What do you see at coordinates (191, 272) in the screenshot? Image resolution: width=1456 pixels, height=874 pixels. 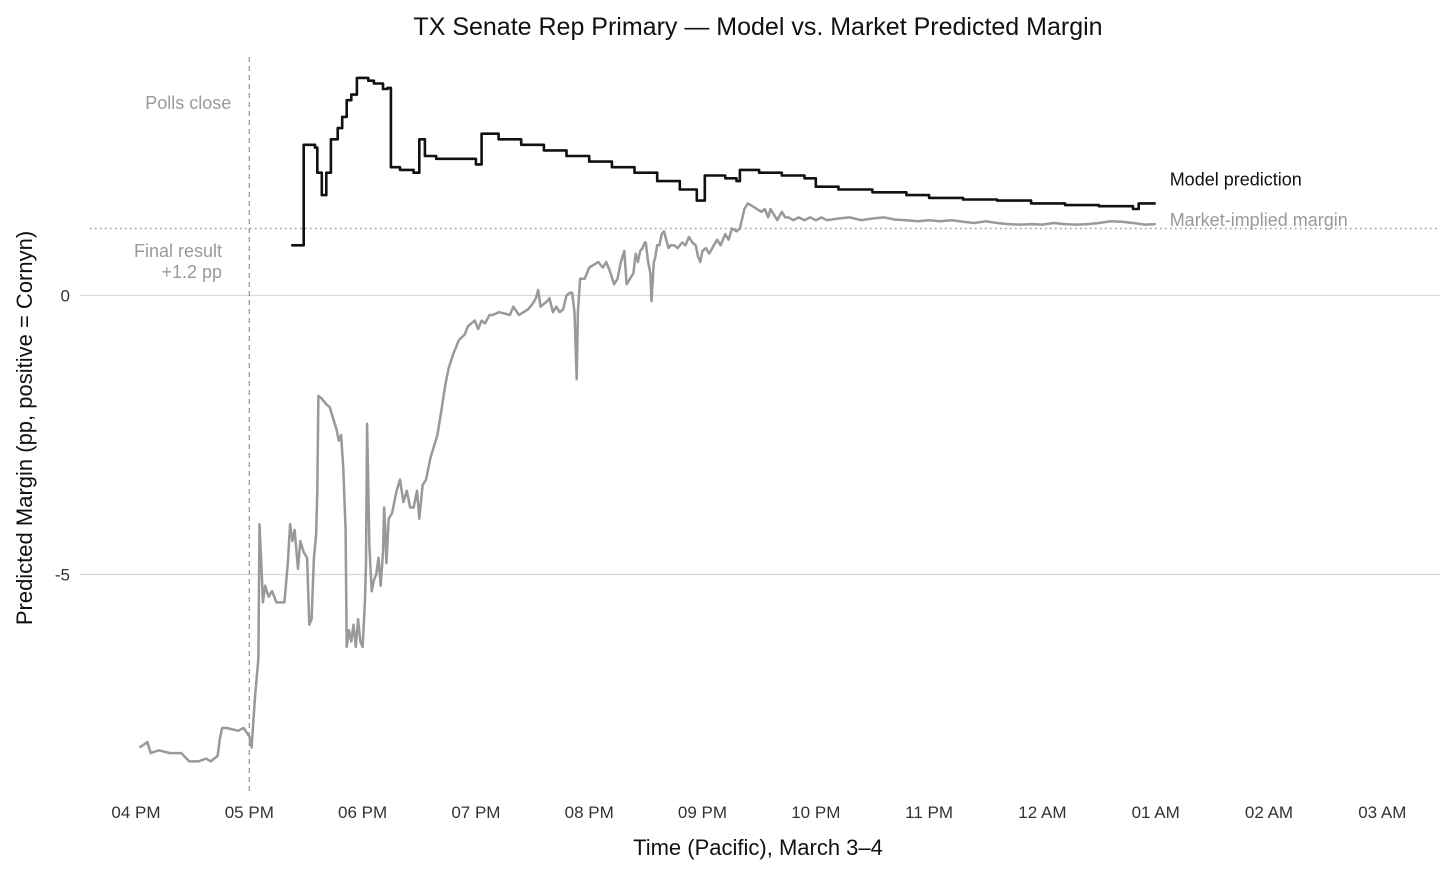 I see `final-result-value: +1.2 pp` at bounding box center [191, 272].